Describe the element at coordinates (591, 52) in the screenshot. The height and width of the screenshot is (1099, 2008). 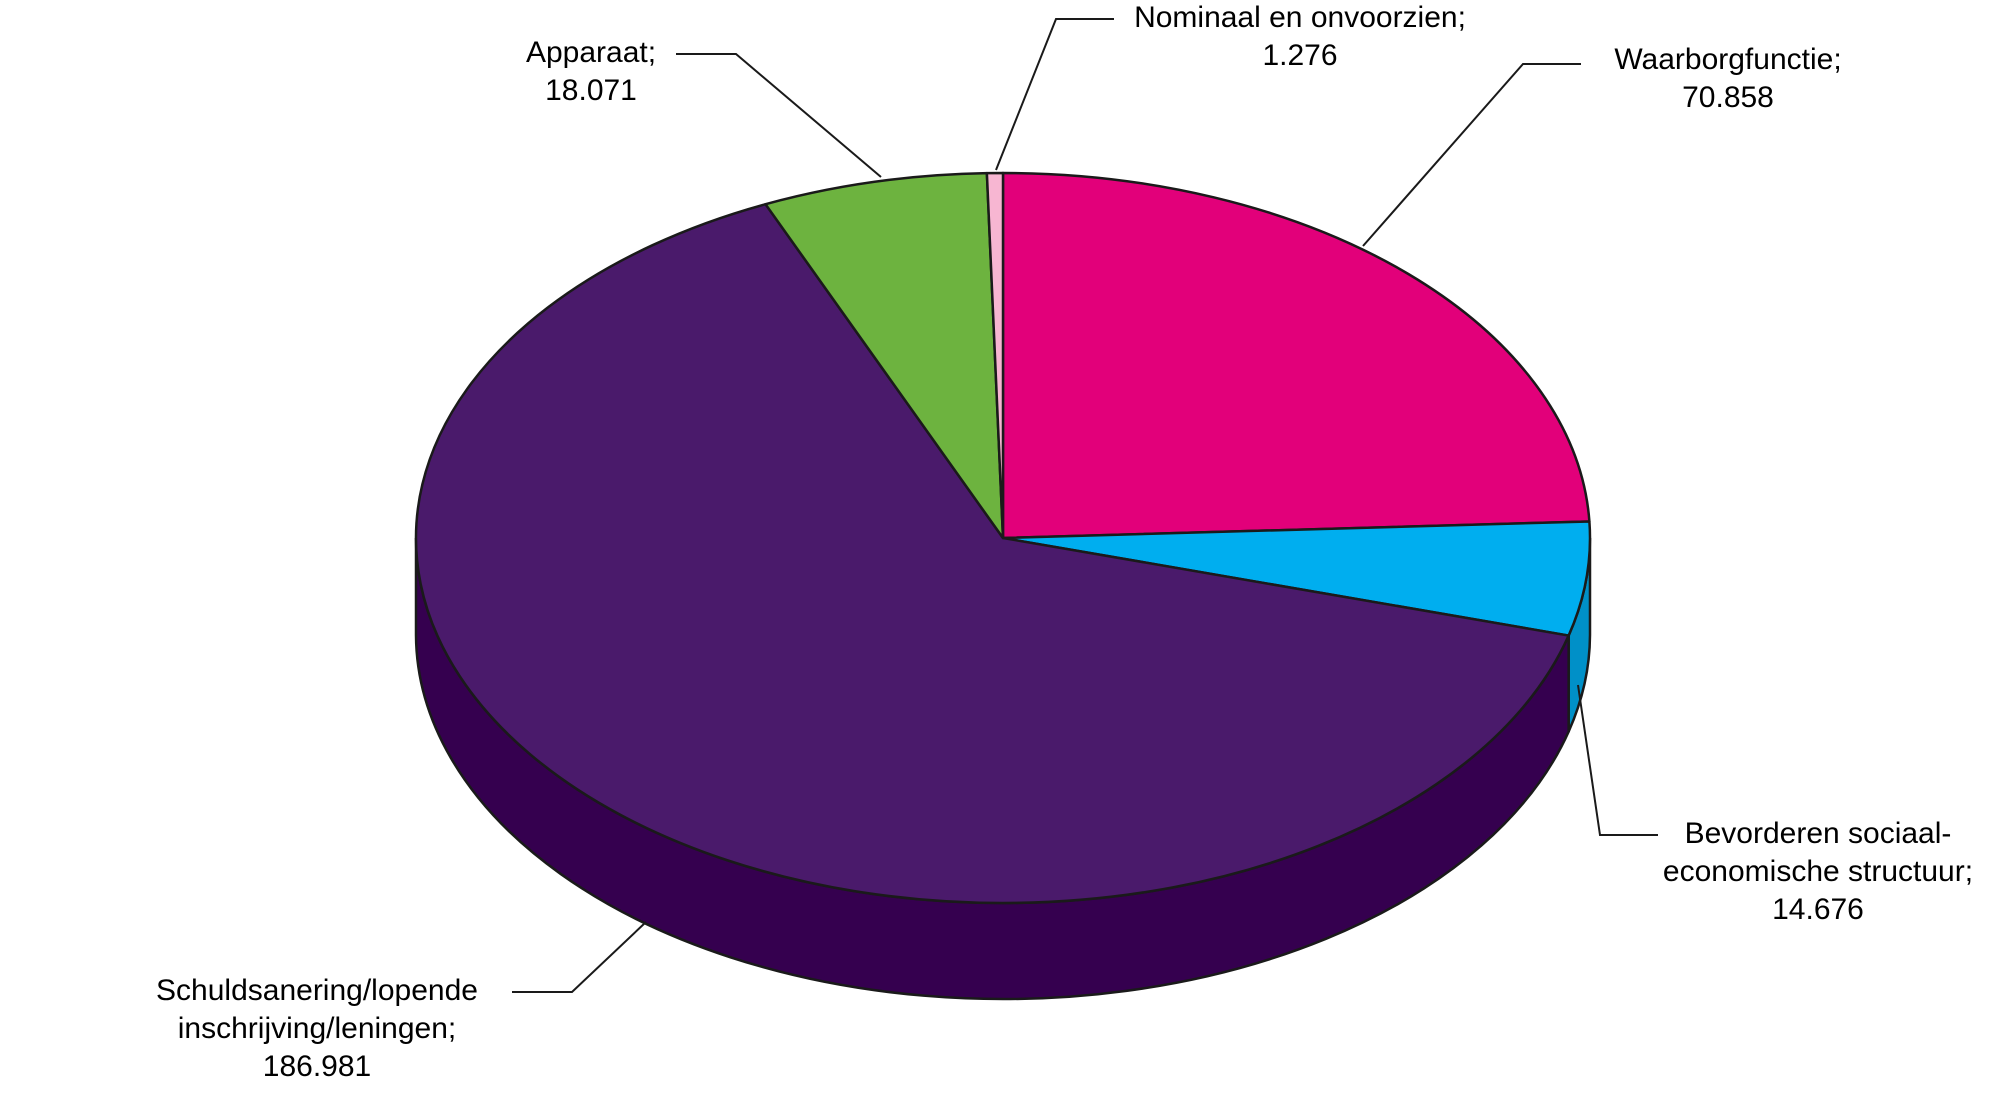
I see `slice-label: Apparaat;` at that location.